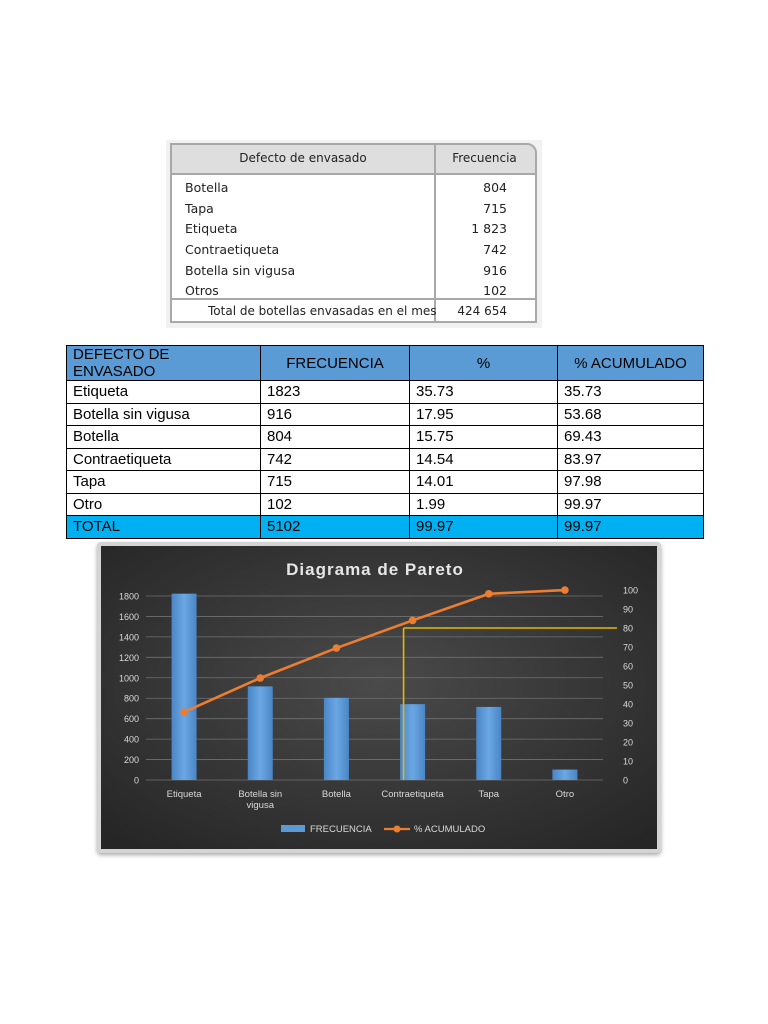  I want to click on legend-swatch-frecuencia, so click(293, 828).